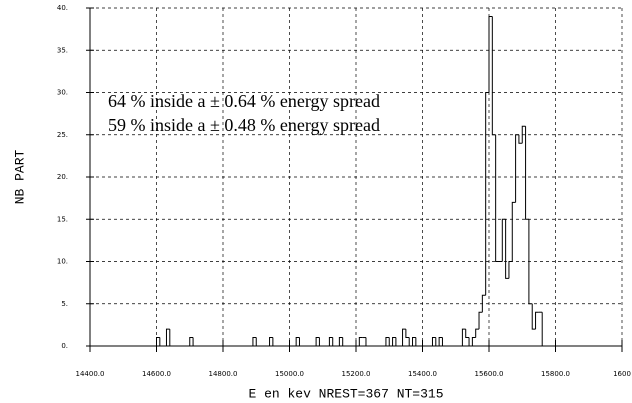 This screenshot has height=403, width=632. What do you see at coordinates (489, 374) in the screenshot?
I see `x-tick-label: 15600.0` at bounding box center [489, 374].